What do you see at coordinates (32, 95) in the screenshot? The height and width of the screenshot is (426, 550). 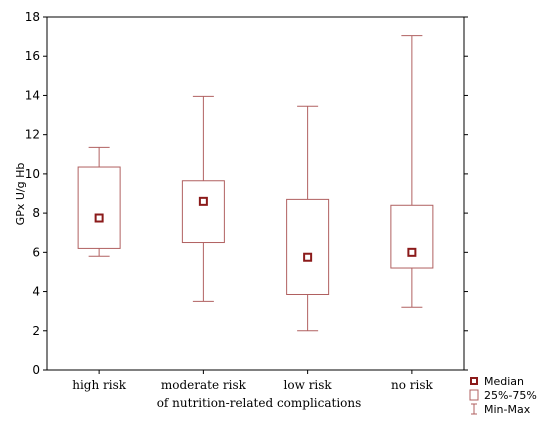 I see `y-tick-label: 14` at bounding box center [32, 95].